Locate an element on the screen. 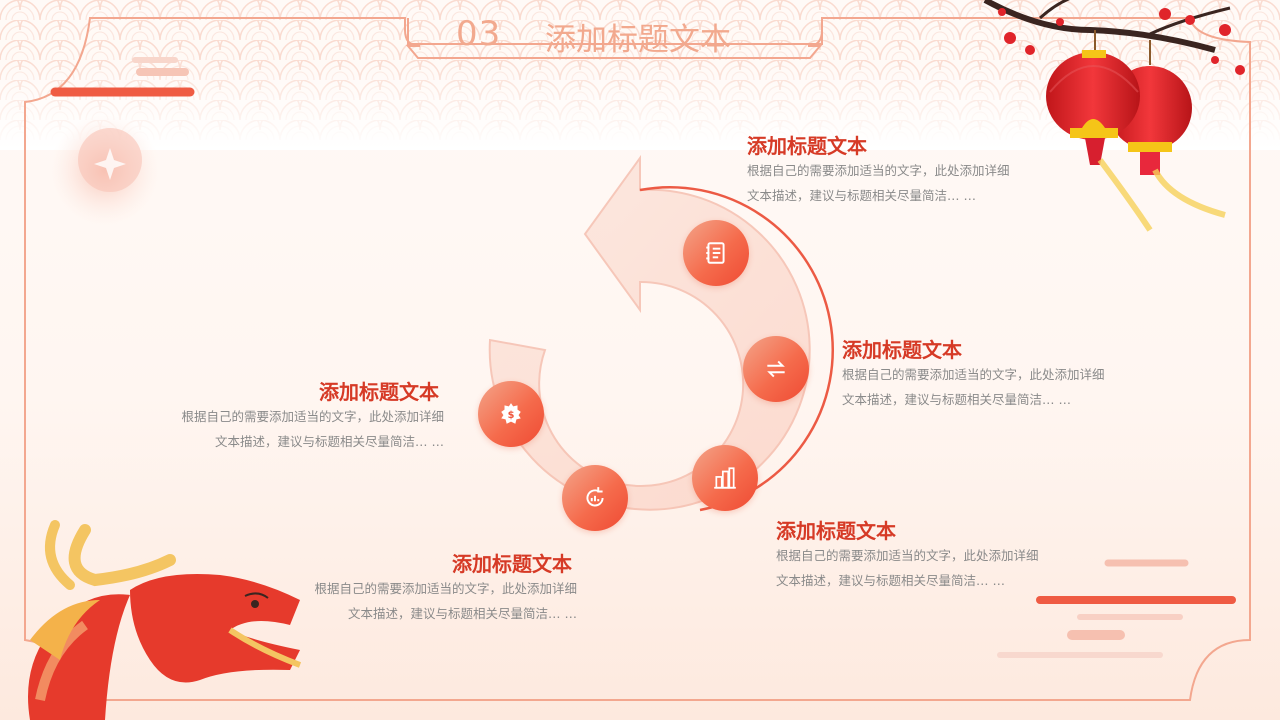  item-title-1: 添加标题文本 is located at coordinates (807, 146).